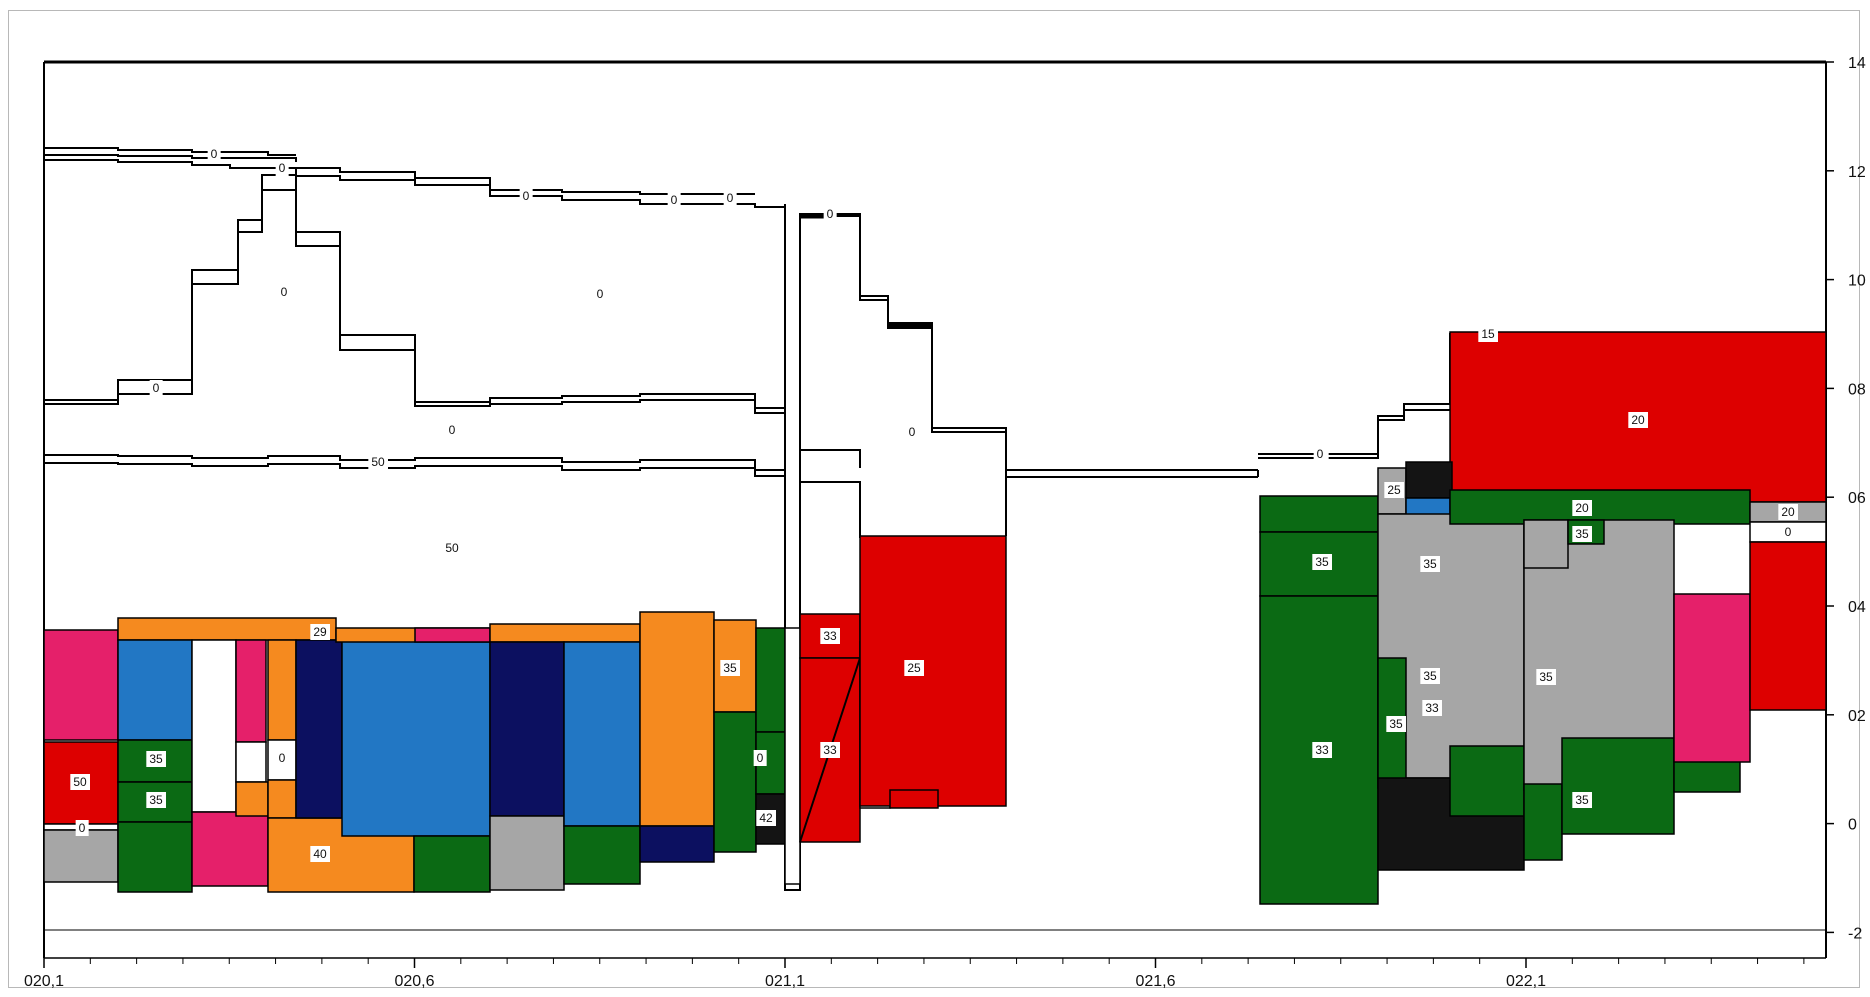 The image size is (1870, 997). I want to click on block-white-col, so click(214, 726).